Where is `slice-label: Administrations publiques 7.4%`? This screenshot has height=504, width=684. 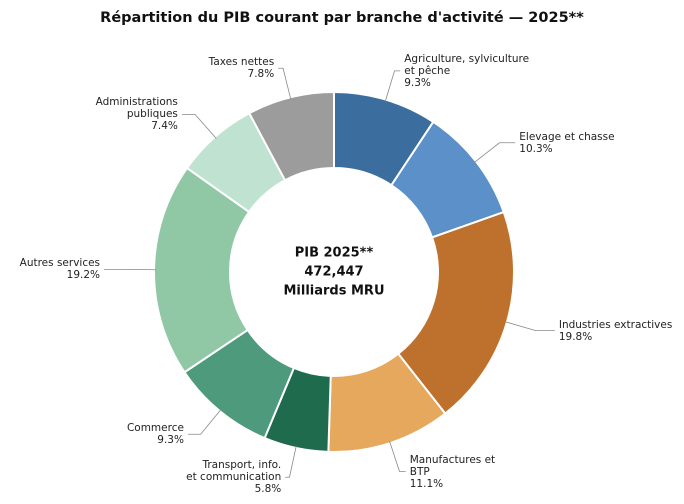 slice-label: Administrations publiques 7.4% is located at coordinates (137, 114).